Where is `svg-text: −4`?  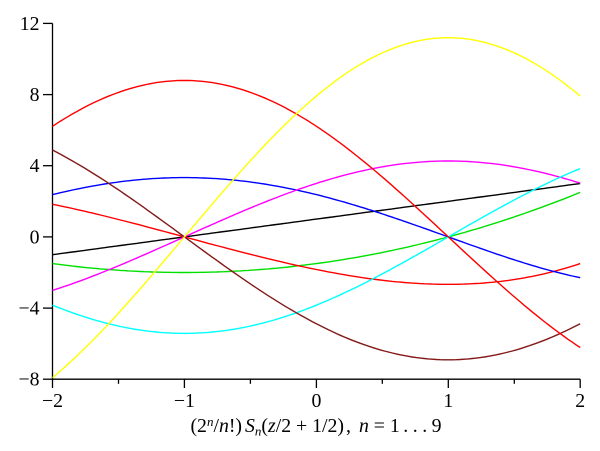
svg-text: −4 is located at coordinates (28, 309).